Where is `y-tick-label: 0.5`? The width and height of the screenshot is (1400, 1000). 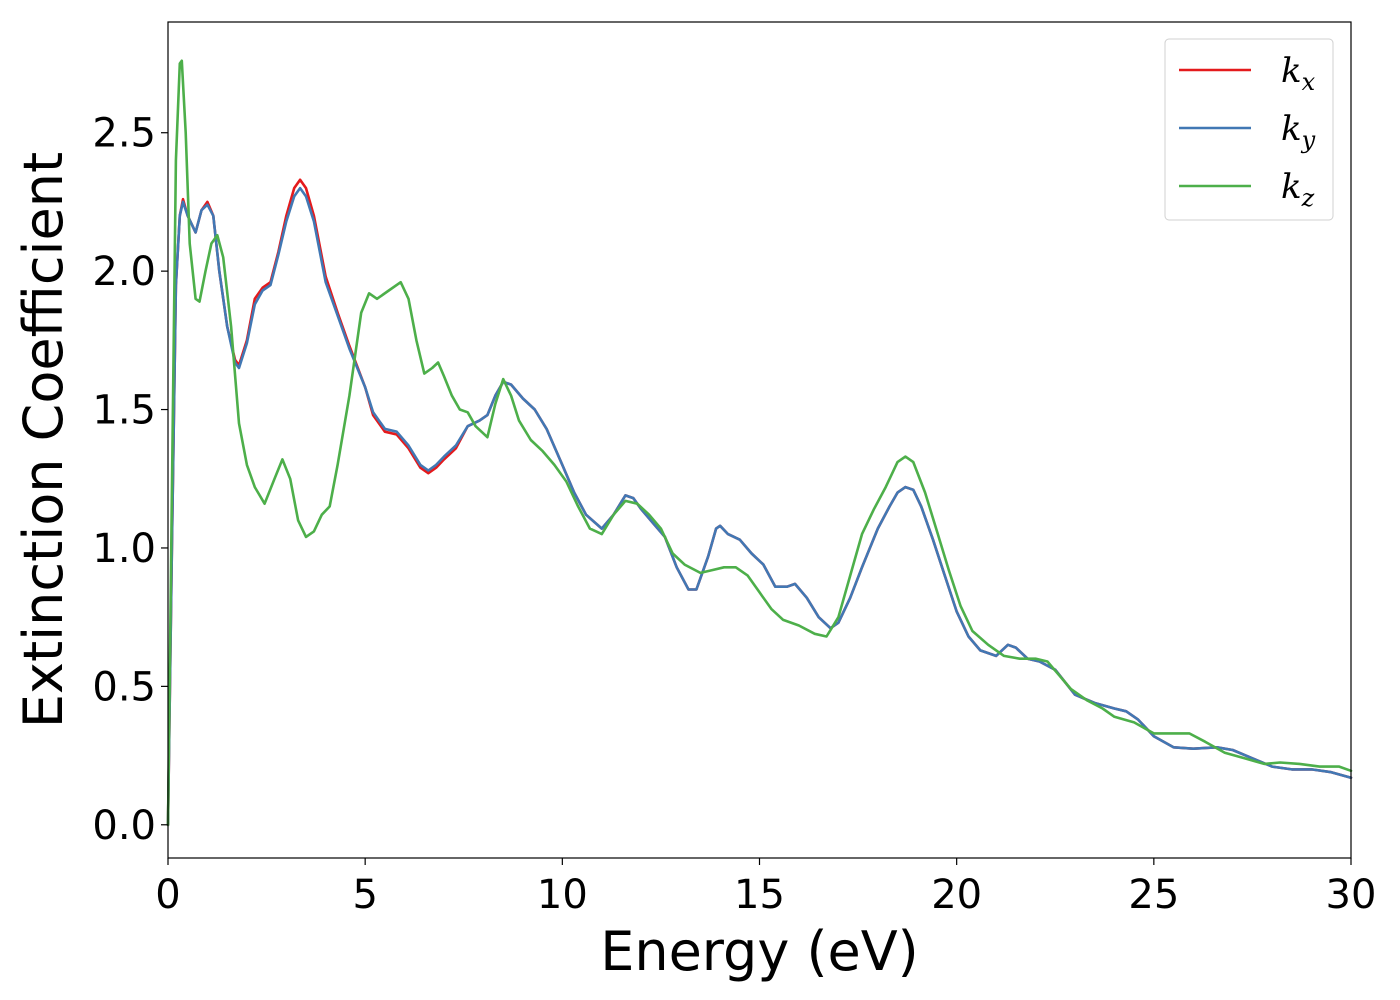
y-tick-label: 0.5 is located at coordinates (124, 687).